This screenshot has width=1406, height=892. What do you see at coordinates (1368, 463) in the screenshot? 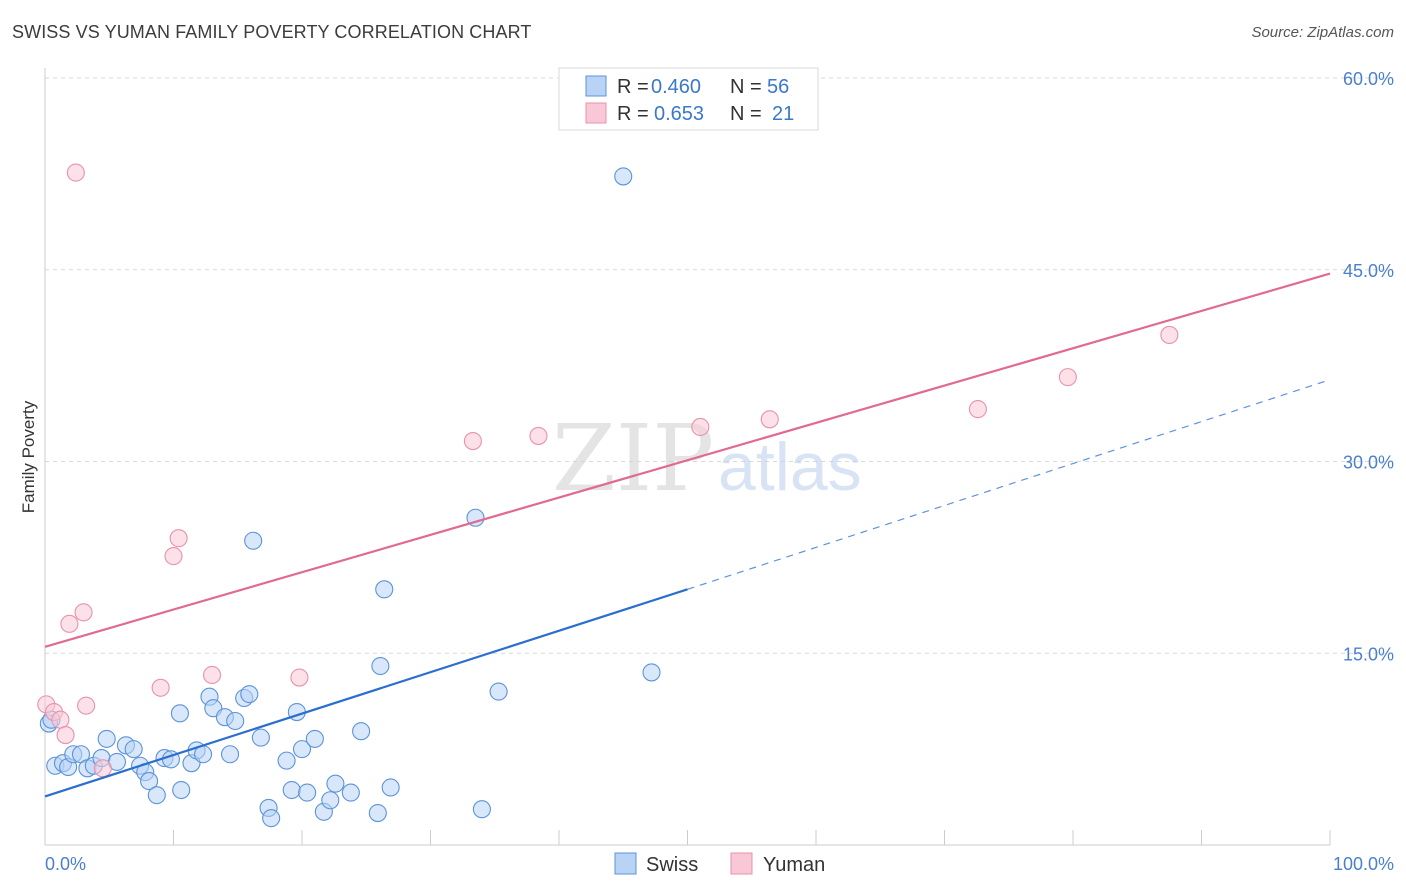
I see `y-tick-label: 30.0%` at bounding box center [1368, 463].